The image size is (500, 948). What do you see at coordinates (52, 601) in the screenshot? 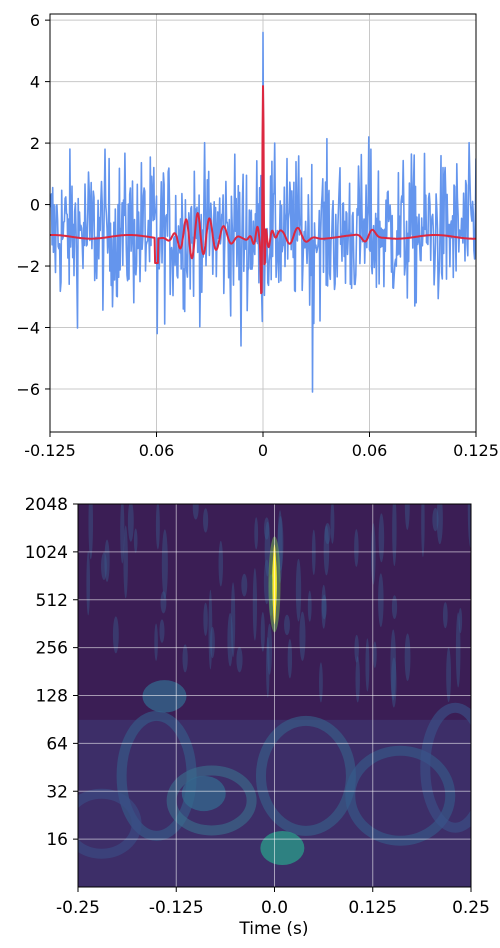
I see `spectrogram-y-tick-label: 512` at bounding box center [52, 601].